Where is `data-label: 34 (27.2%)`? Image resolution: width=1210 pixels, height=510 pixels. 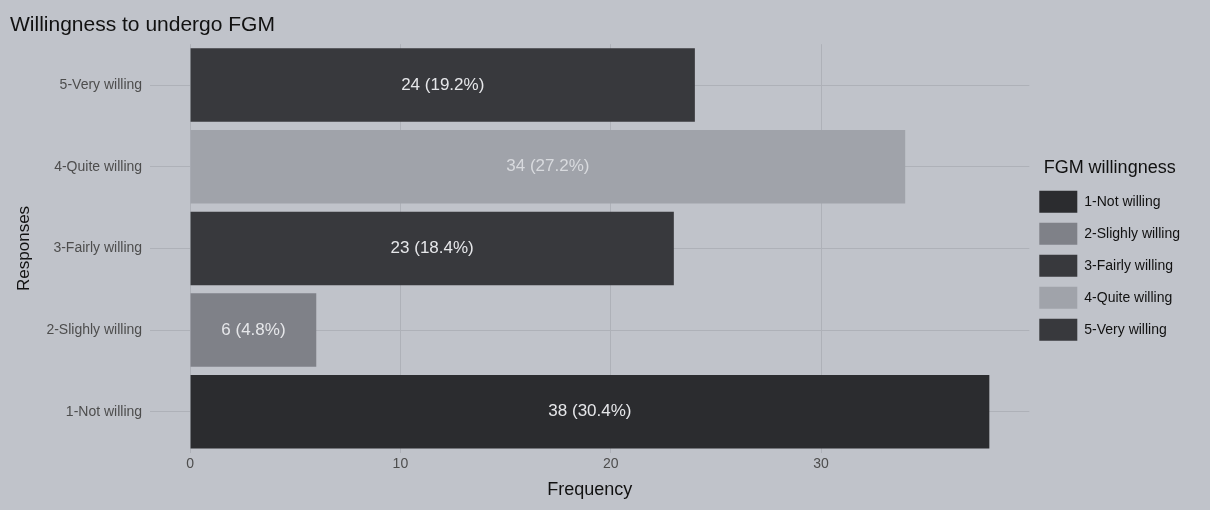 data-label: 34 (27.2%) is located at coordinates (548, 166).